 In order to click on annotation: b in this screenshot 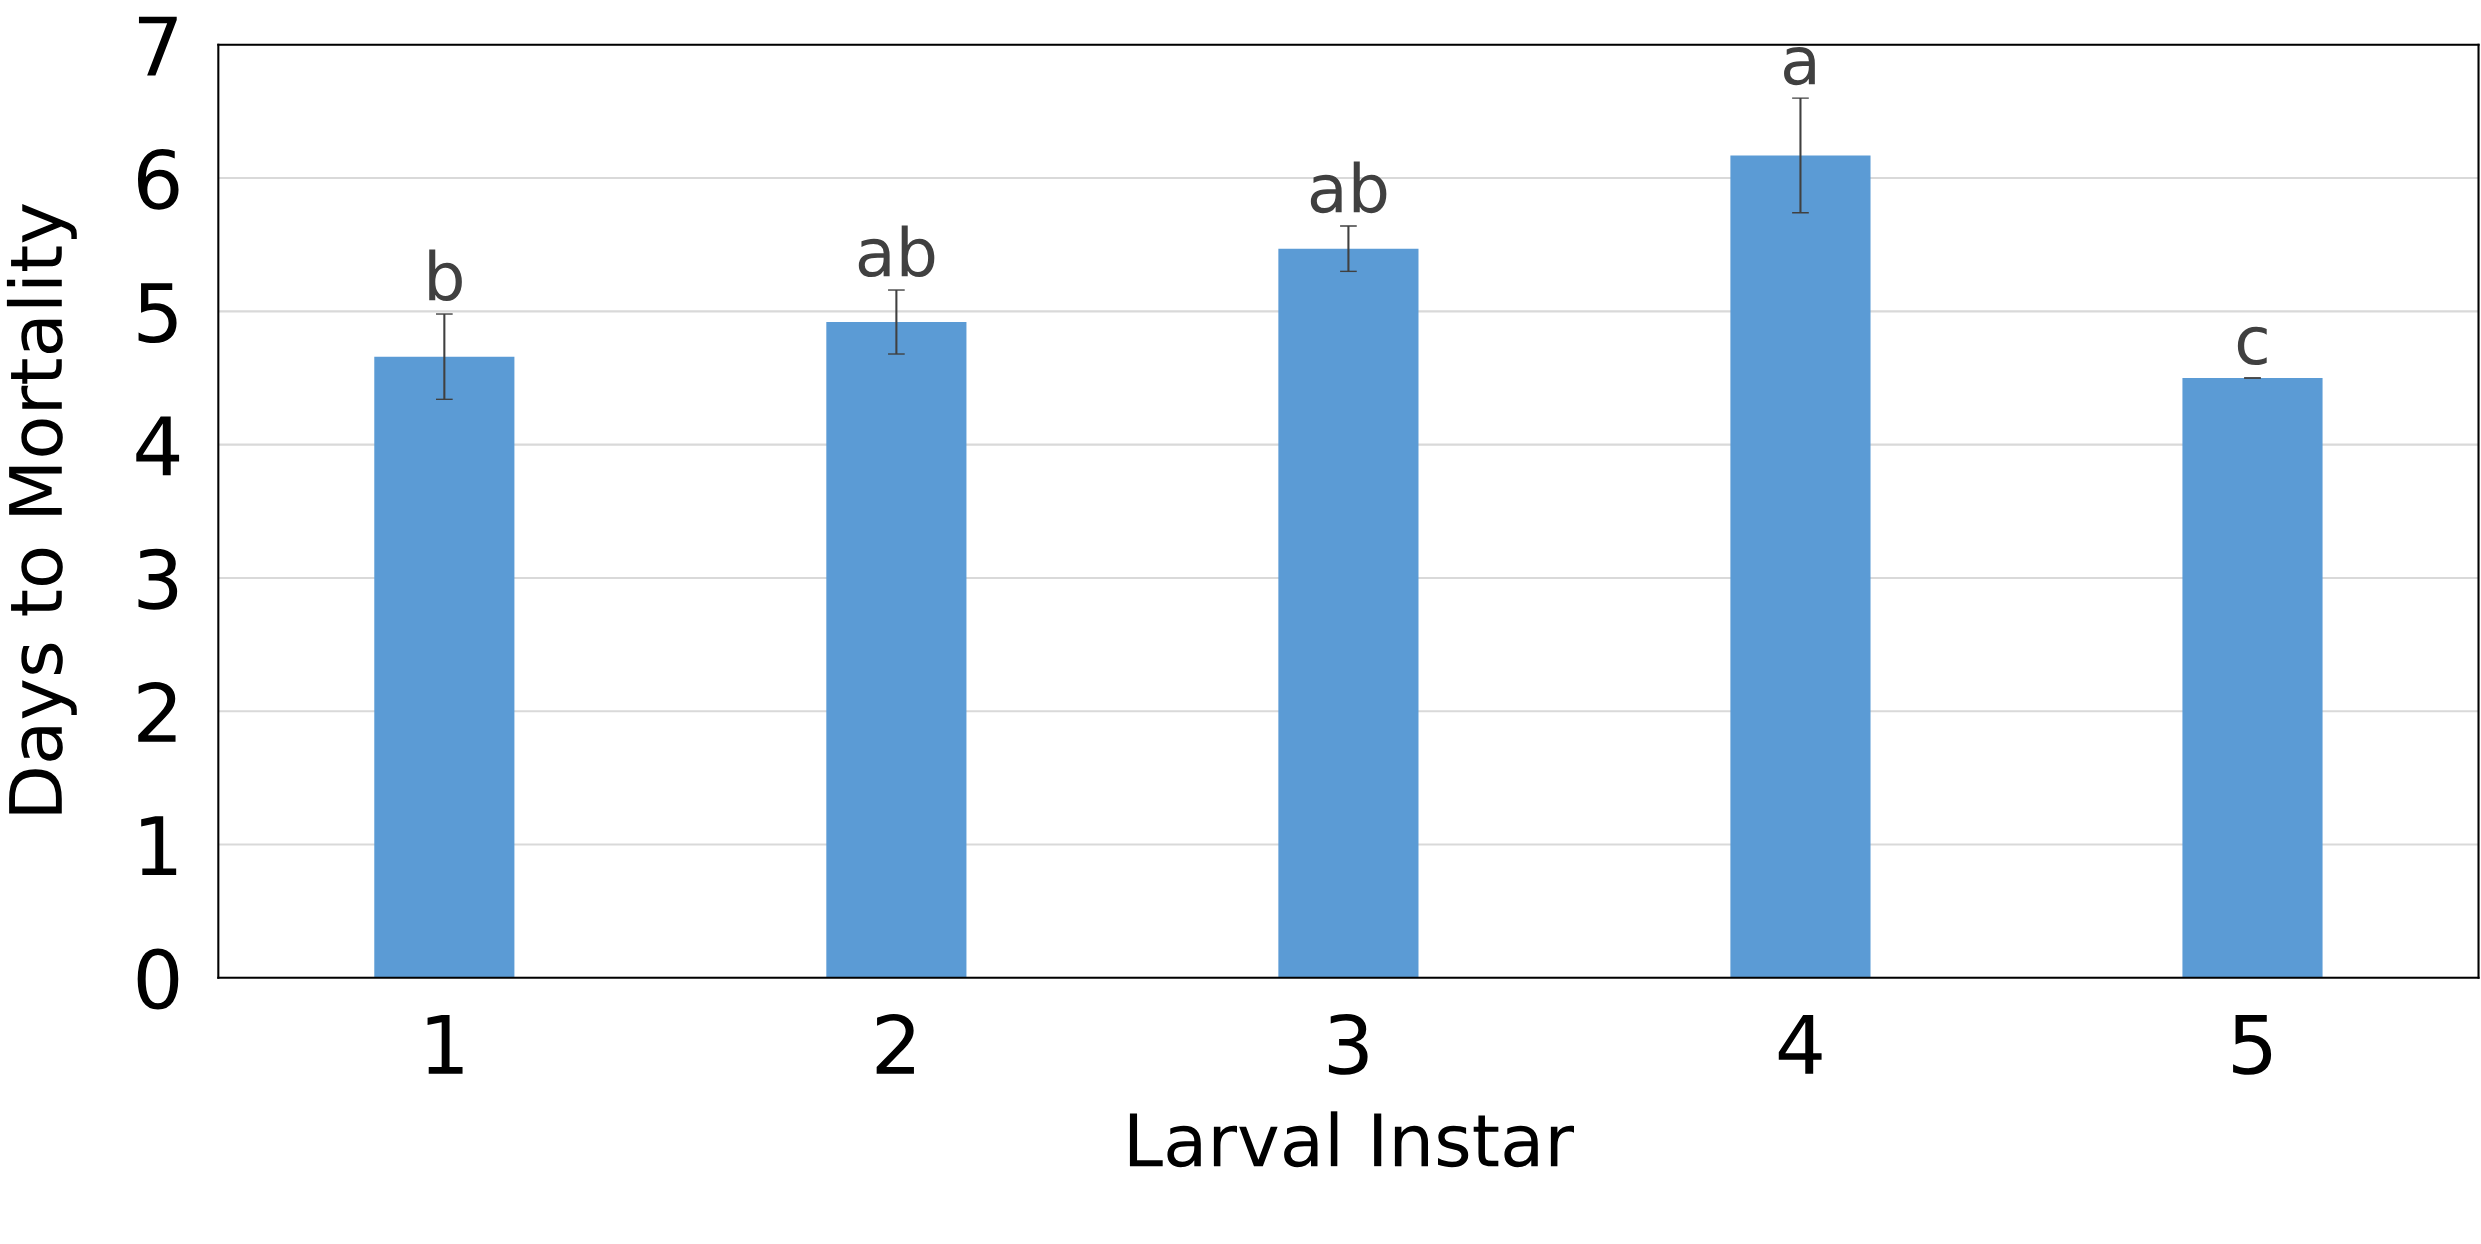, I will do `click(445, 275)`.